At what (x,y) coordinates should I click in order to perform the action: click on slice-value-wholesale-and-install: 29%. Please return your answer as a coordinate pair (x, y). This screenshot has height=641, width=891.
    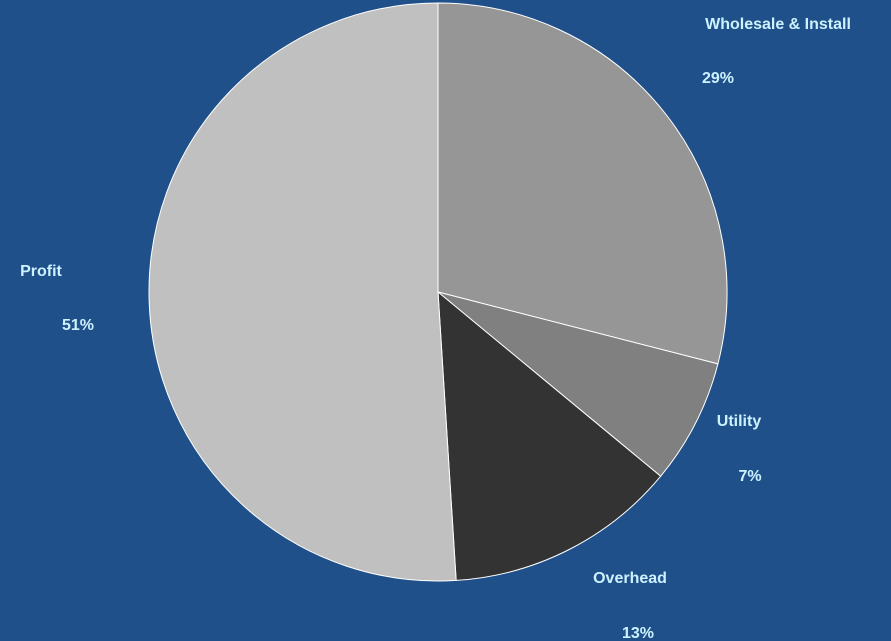
    Looking at the image, I should click on (718, 78).